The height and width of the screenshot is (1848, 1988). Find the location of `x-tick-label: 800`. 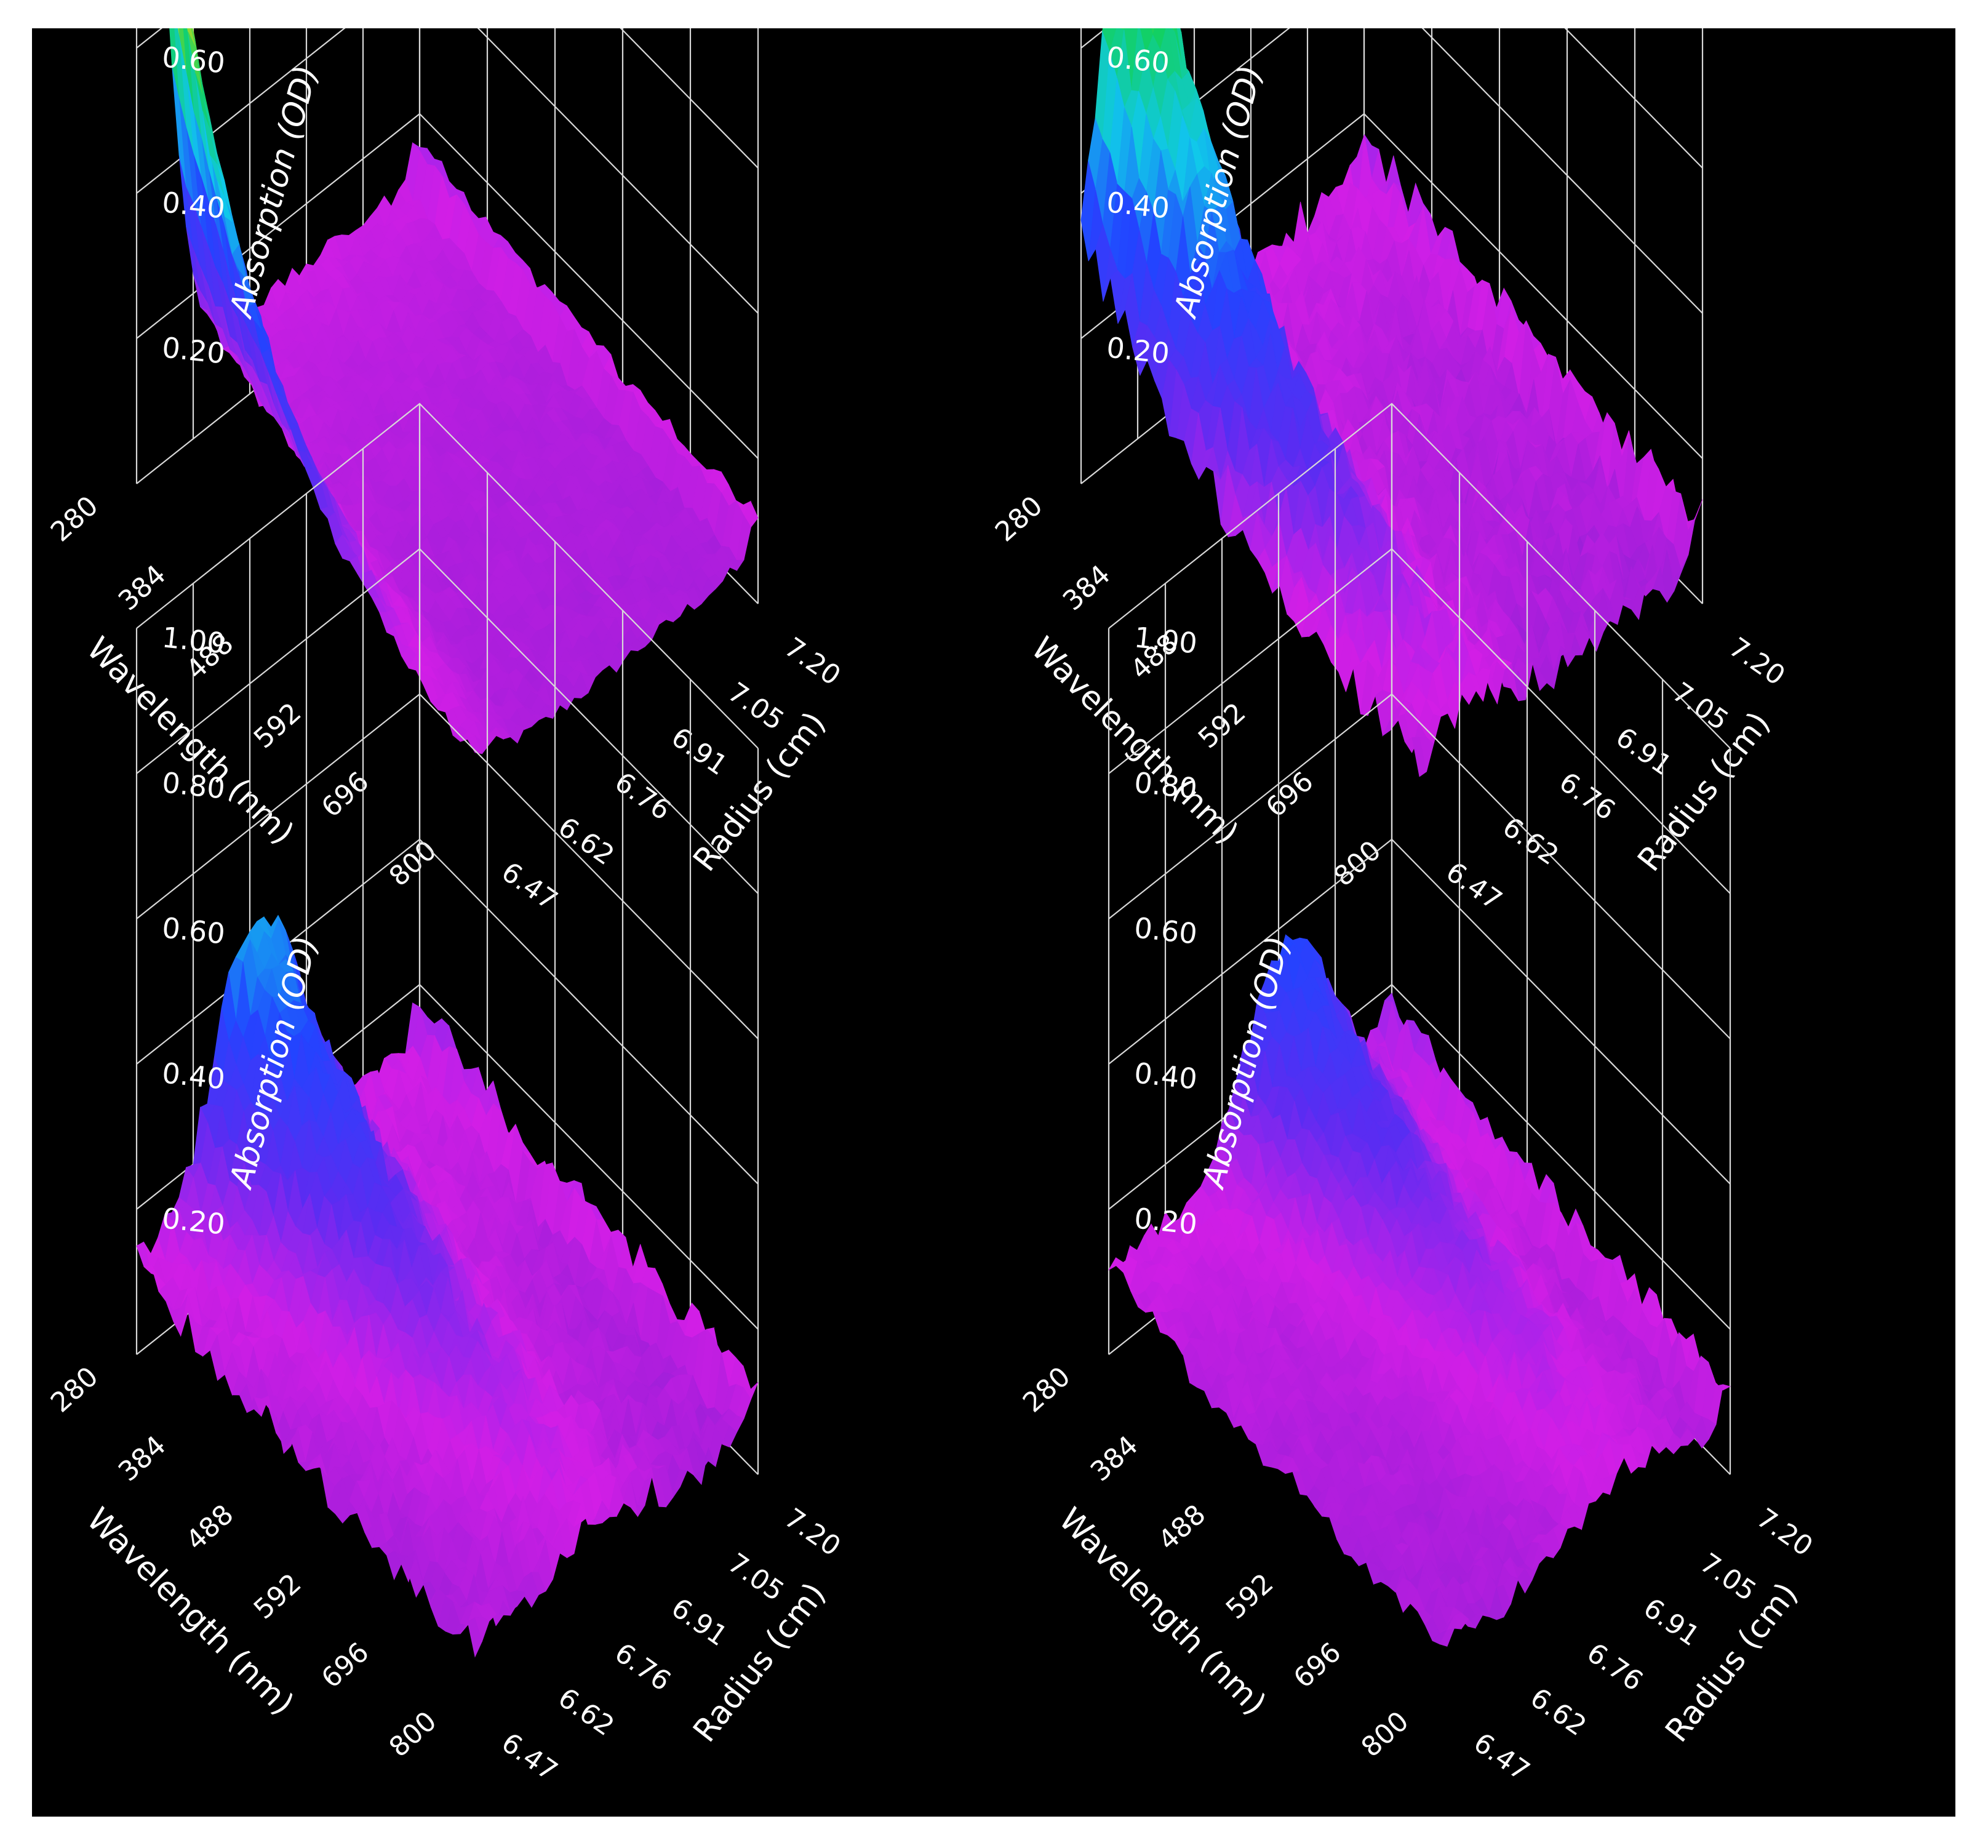

x-tick-label: 800 is located at coordinates (413, 863).